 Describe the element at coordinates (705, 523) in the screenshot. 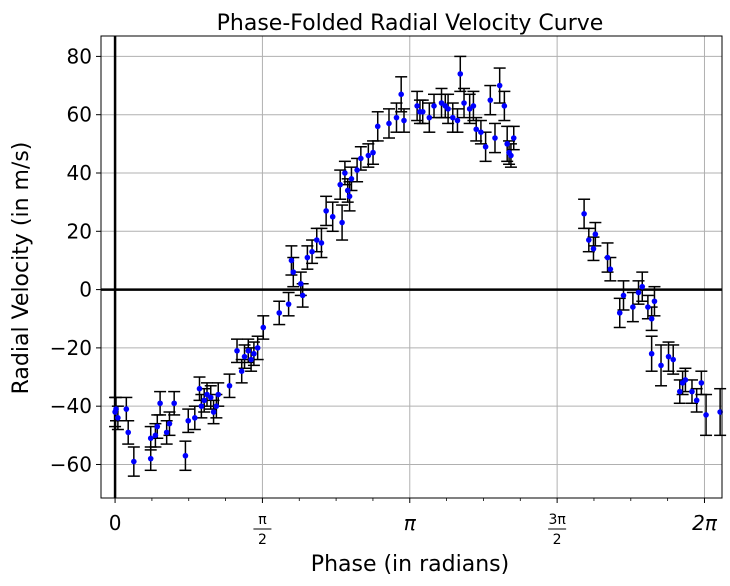

I see `x-tick-label: 2π` at that location.